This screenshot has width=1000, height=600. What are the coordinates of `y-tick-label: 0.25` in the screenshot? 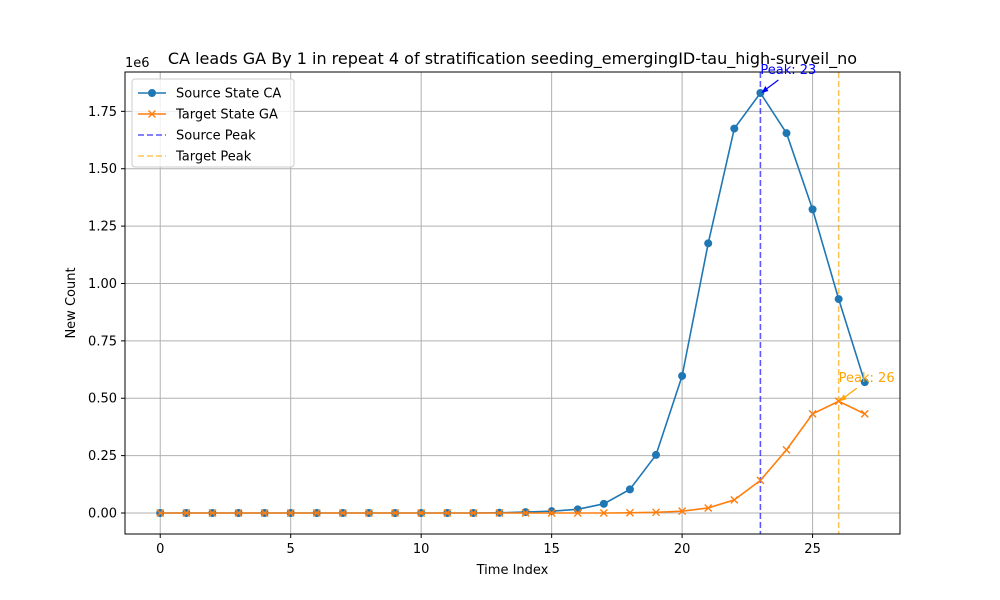 It's located at (102, 456).